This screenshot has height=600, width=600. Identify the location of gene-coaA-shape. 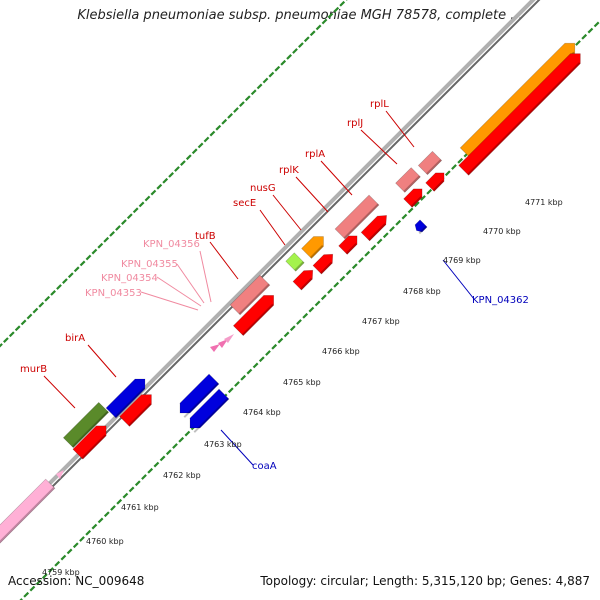
(209, 408).